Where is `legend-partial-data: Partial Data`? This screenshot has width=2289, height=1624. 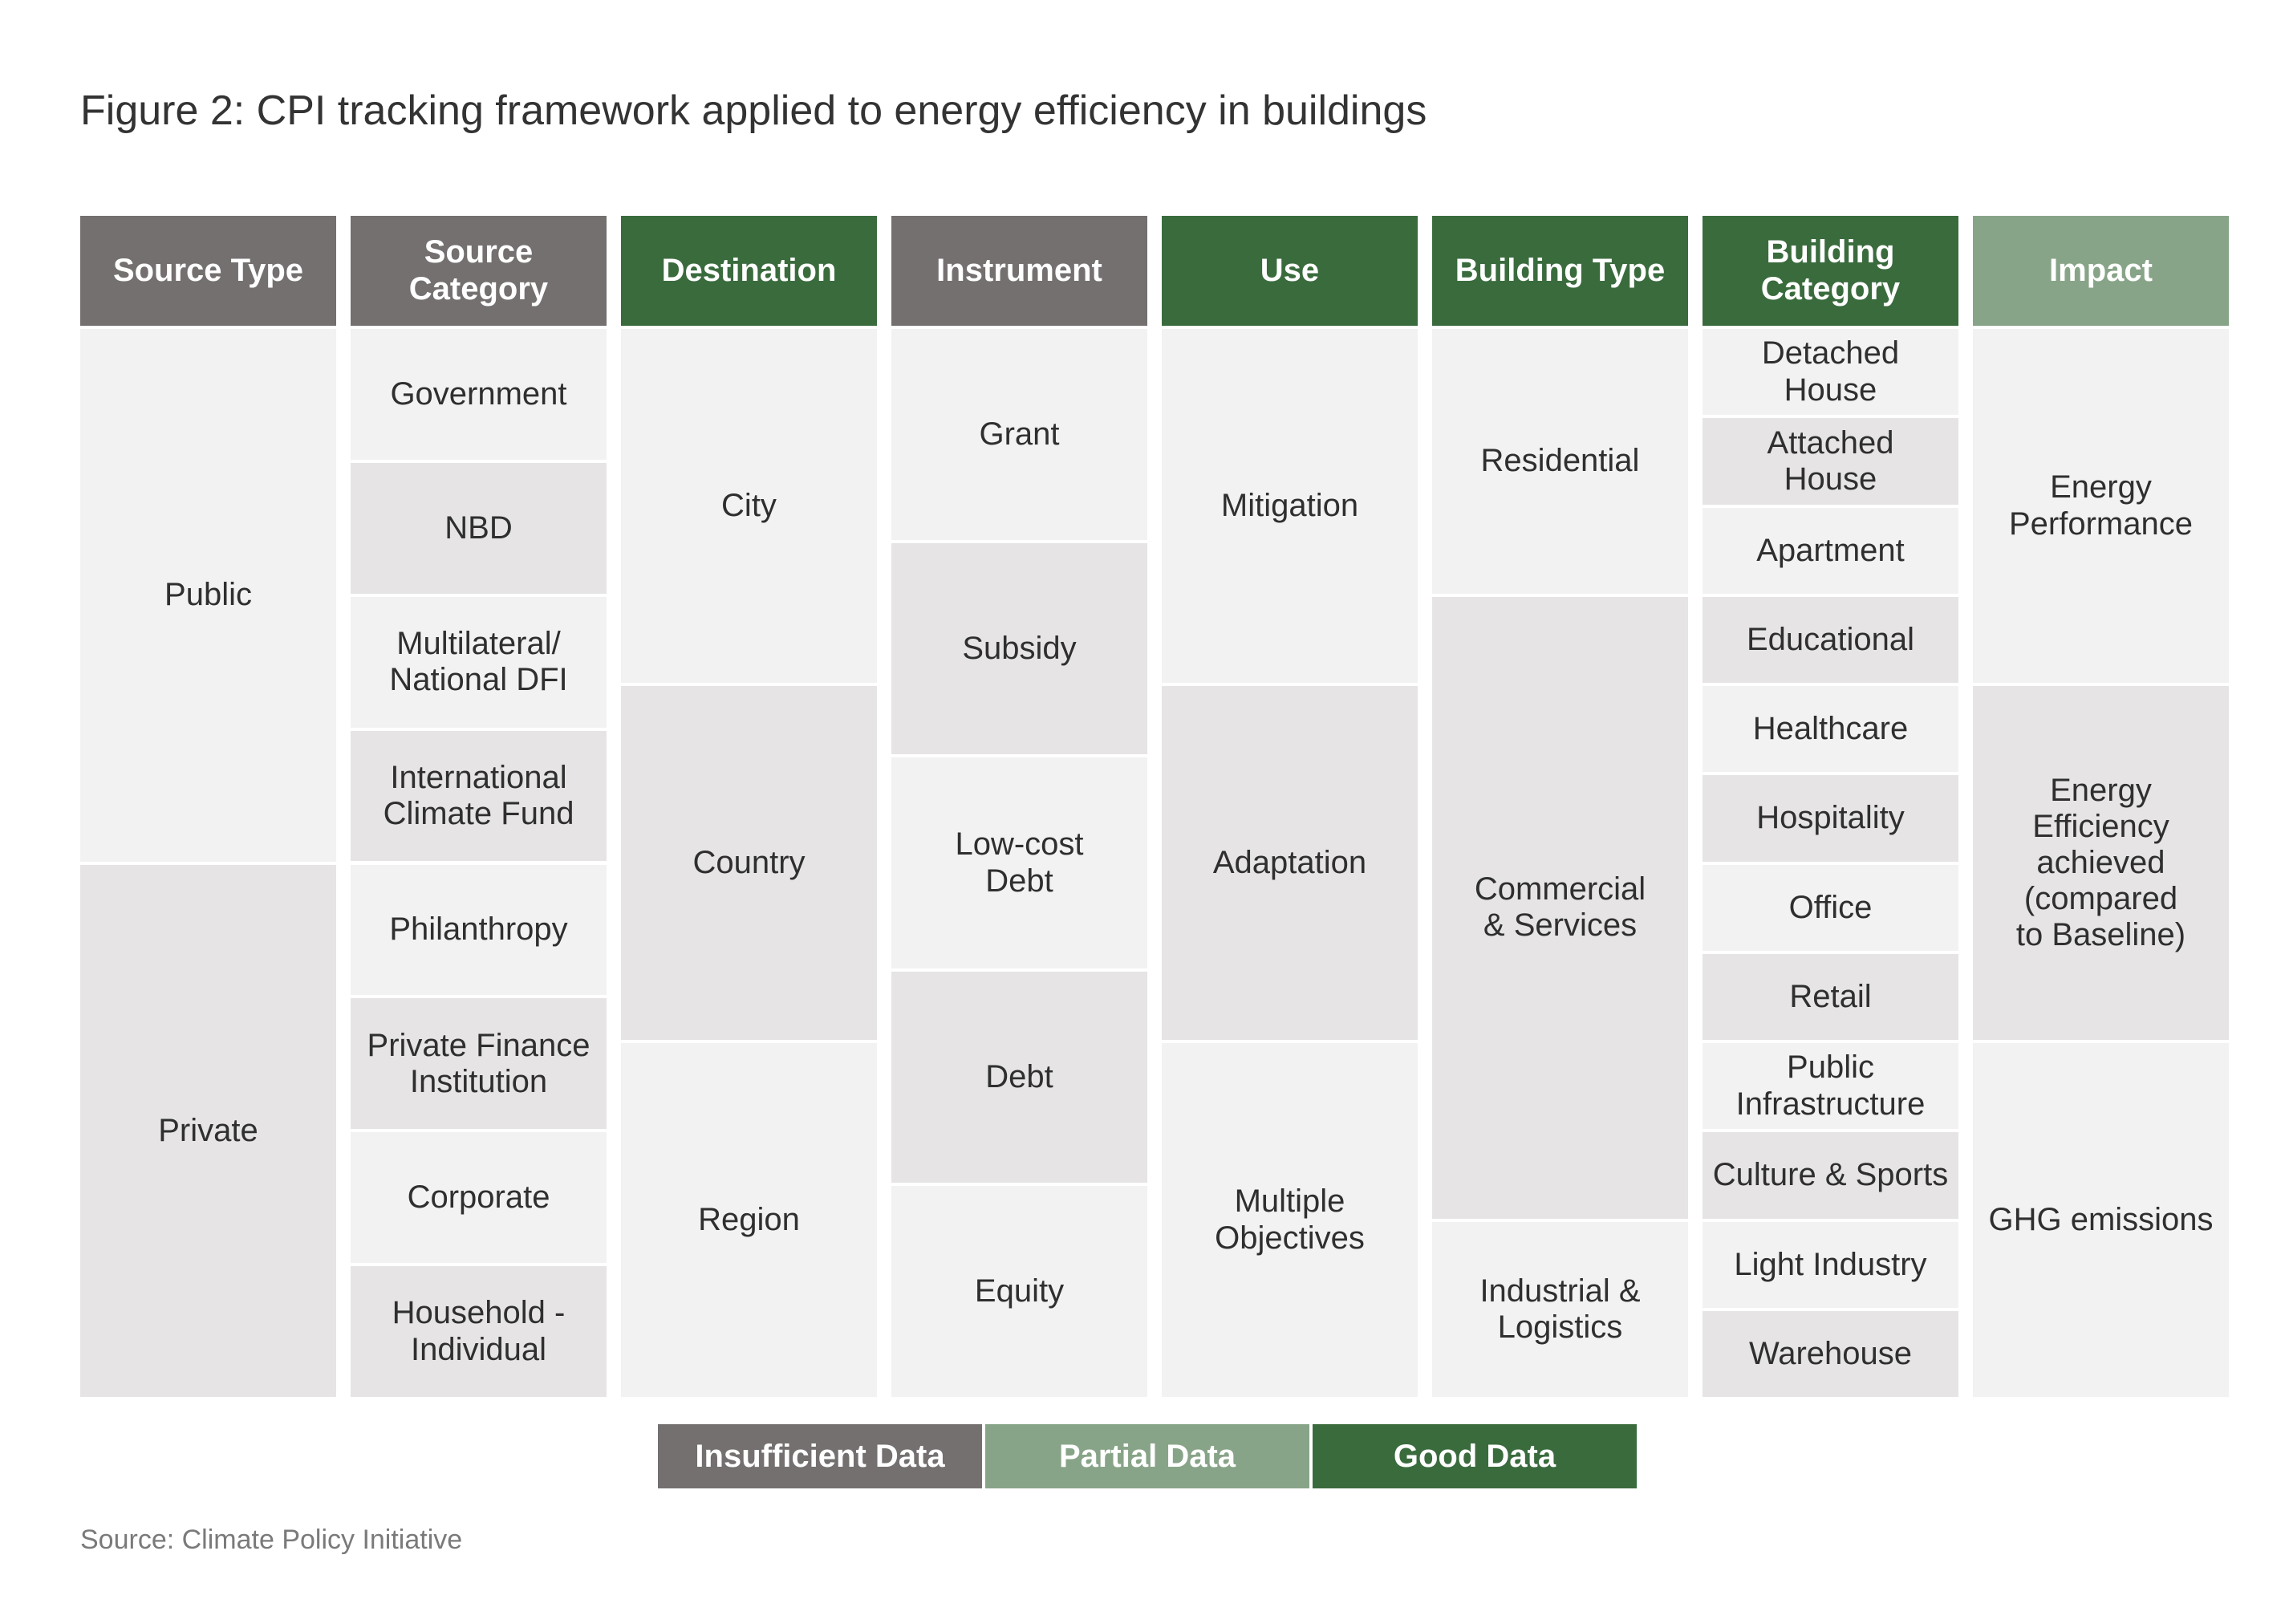
legend-partial-data: Partial Data is located at coordinates (1147, 1456).